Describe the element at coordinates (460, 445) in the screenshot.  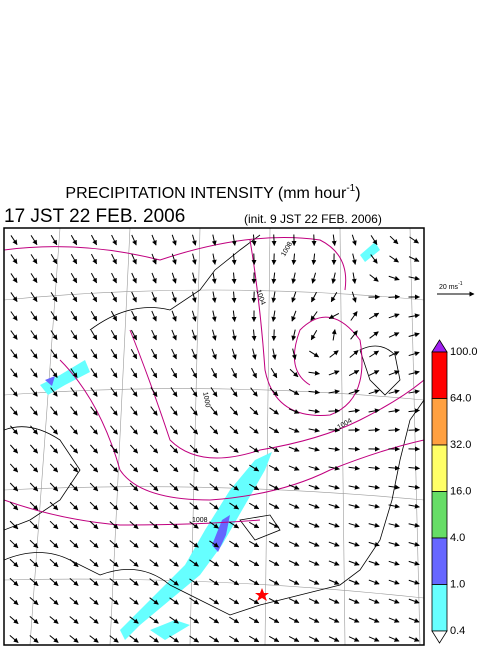
I see `colorbar-label: 32.0` at that location.